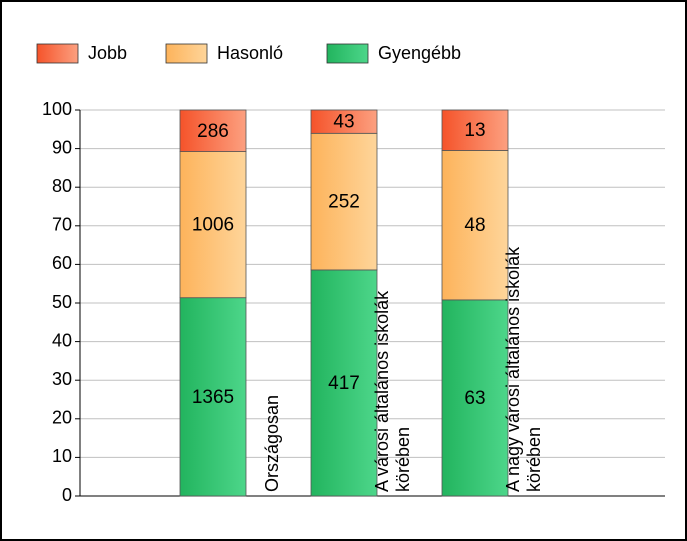 The width and height of the screenshot is (687, 541). Describe the element at coordinates (62, 147) in the screenshot. I see `y-tick-label: 90` at that location.